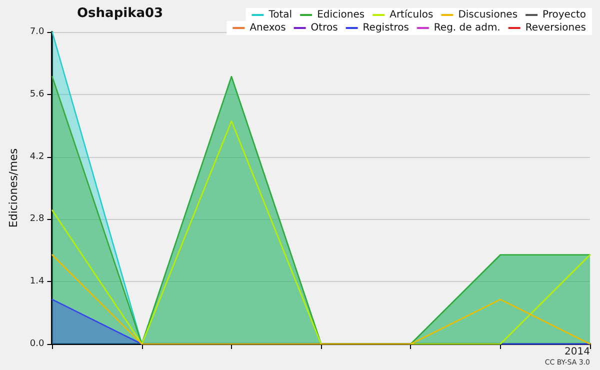  Describe the element at coordinates (341, 15) in the screenshot. I see `legend-label: Ediciones` at that location.